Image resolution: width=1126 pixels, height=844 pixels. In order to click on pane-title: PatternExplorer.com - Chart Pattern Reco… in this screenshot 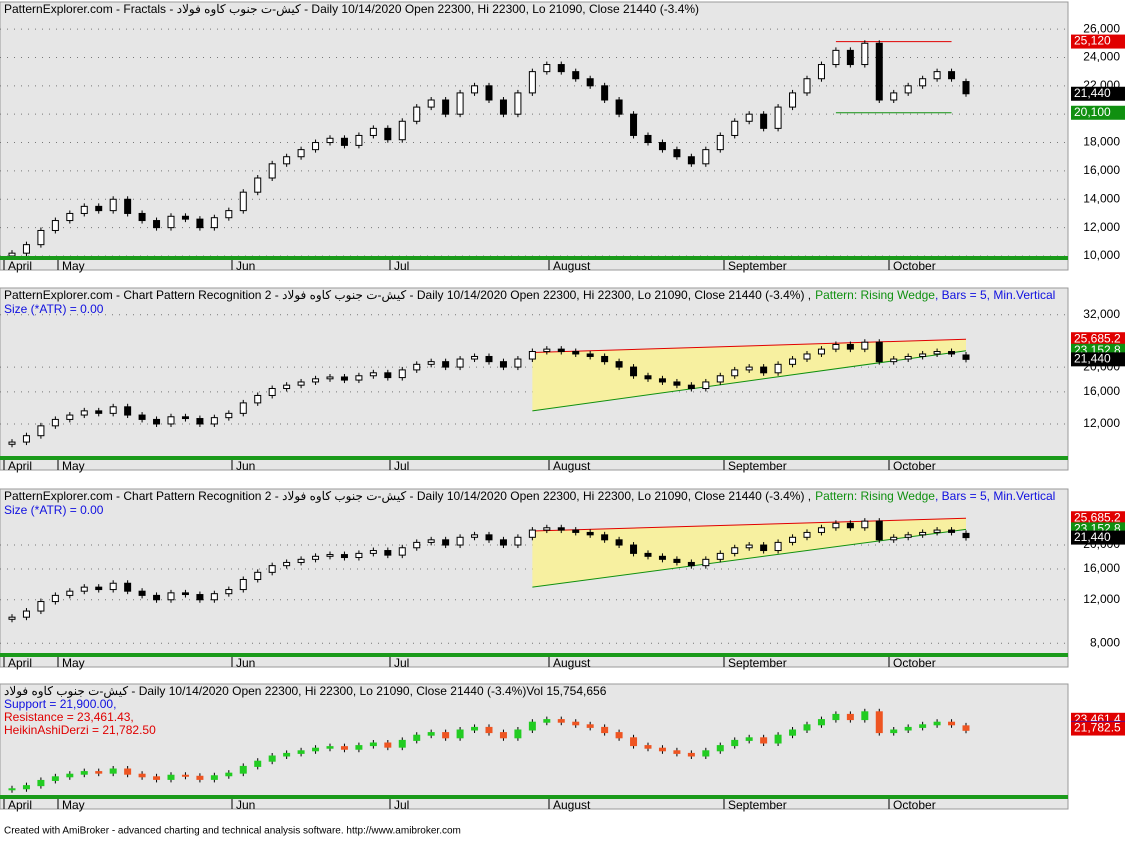, I will do `click(529, 295)`.